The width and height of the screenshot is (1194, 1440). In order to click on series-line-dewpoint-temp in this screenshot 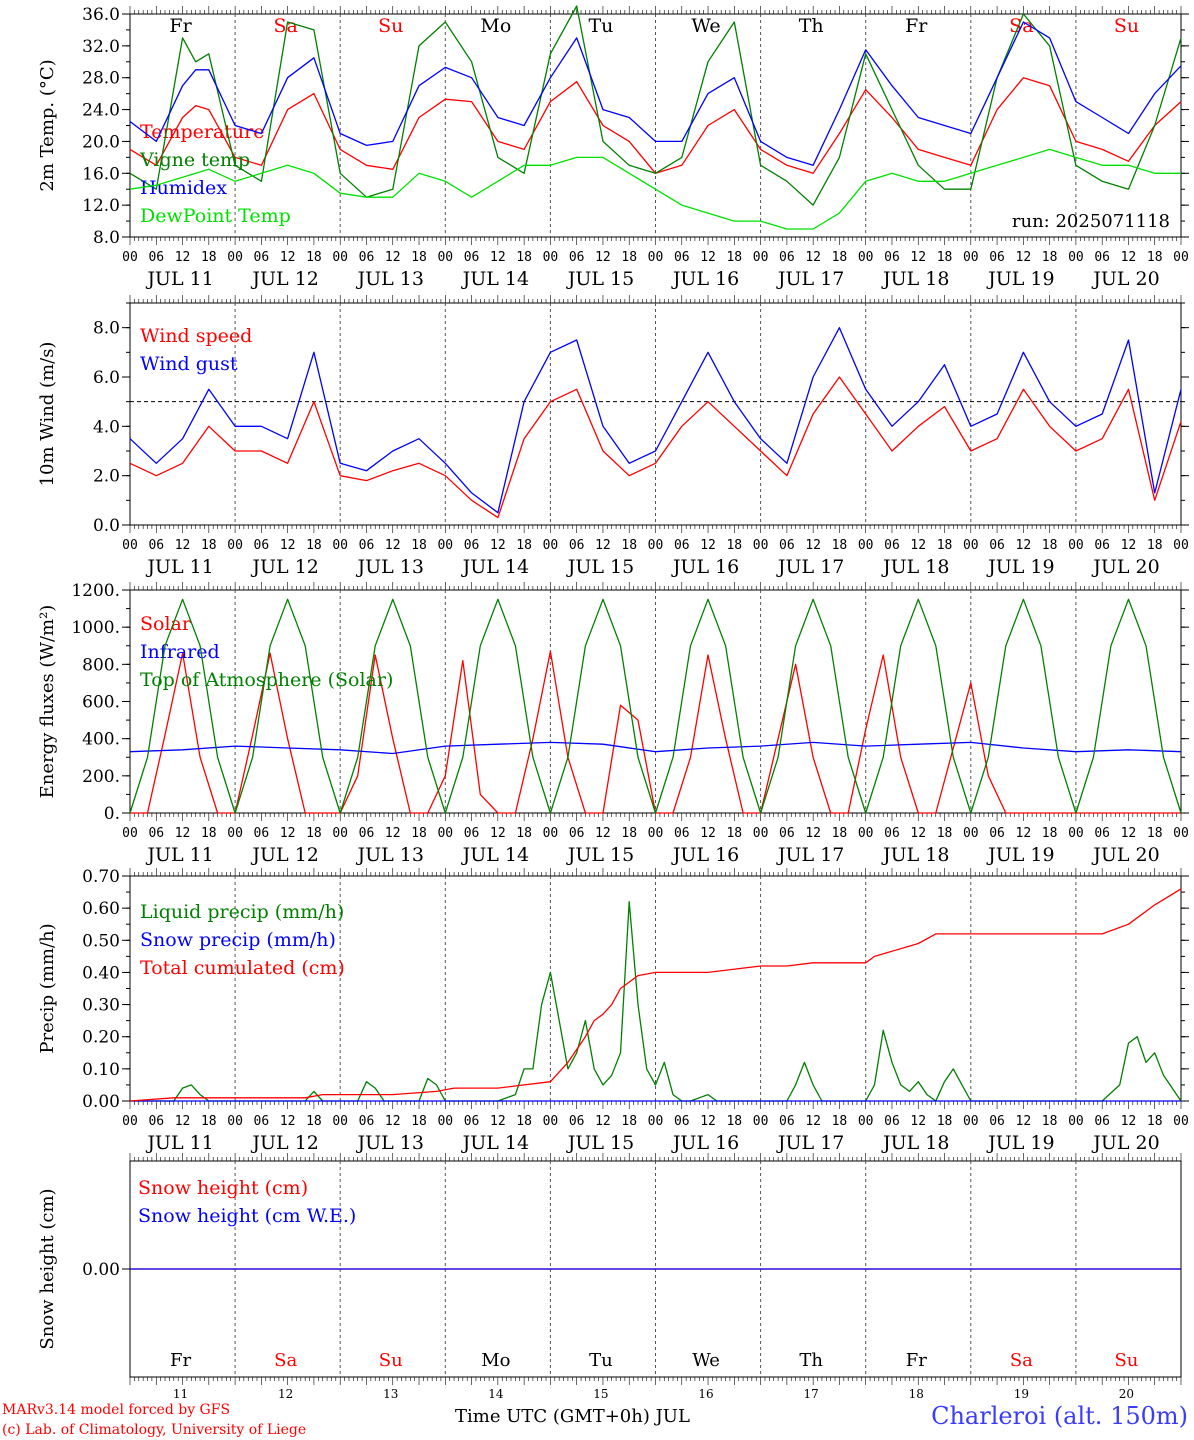, I will do `click(655, 189)`.